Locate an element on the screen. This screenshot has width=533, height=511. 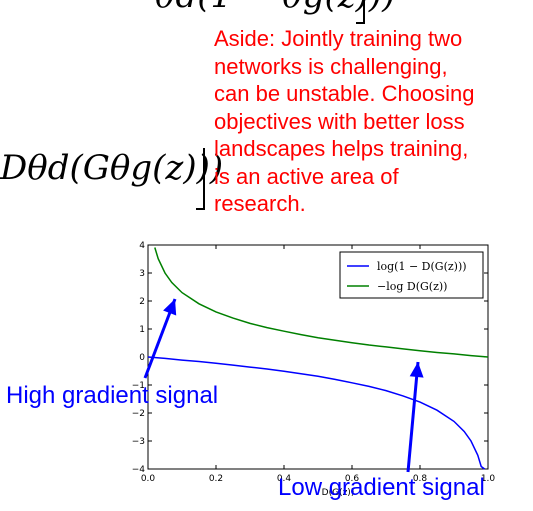
equation-bracket-top is located at coordinates (360, 12).